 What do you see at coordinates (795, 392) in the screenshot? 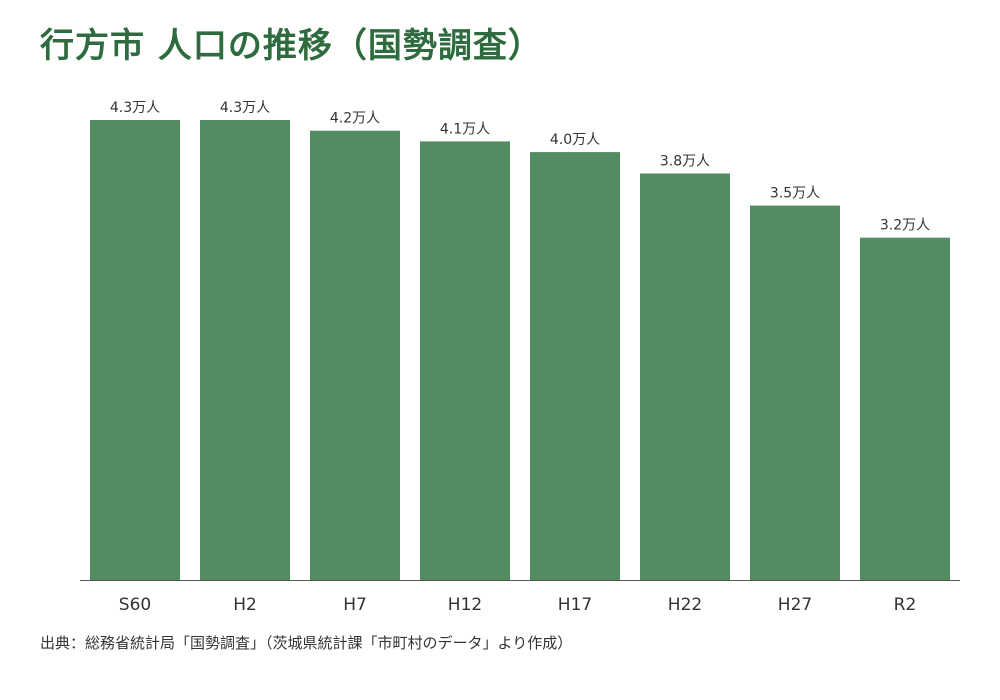
I see `bar-H27` at bounding box center [795, 392].